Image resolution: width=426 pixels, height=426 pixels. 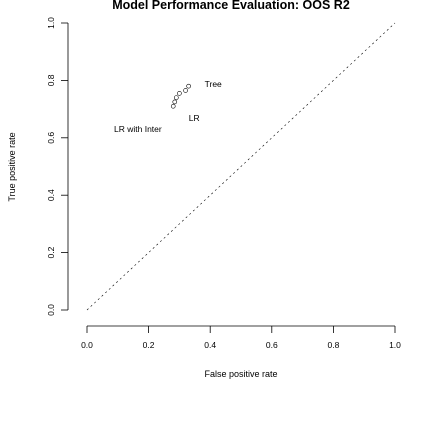 What do you see at coordinates (87, 345) in the screenshot?
I see `x-tick-label: 0.0` at bounding box center [87, 345].